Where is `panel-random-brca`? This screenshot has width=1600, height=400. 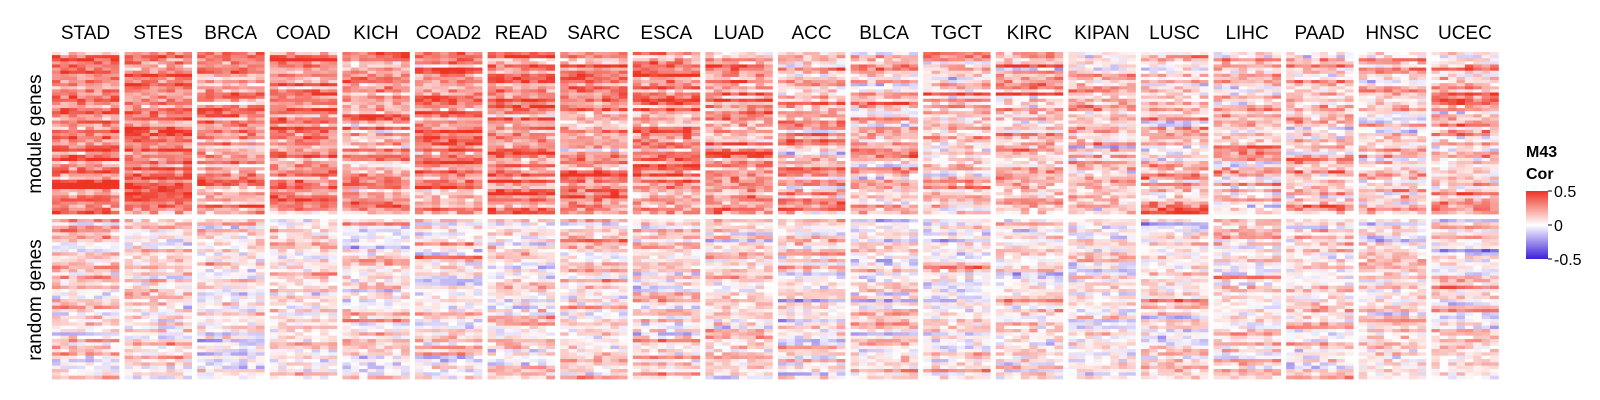 panel-random-brca is located at coordinates (230, 299).